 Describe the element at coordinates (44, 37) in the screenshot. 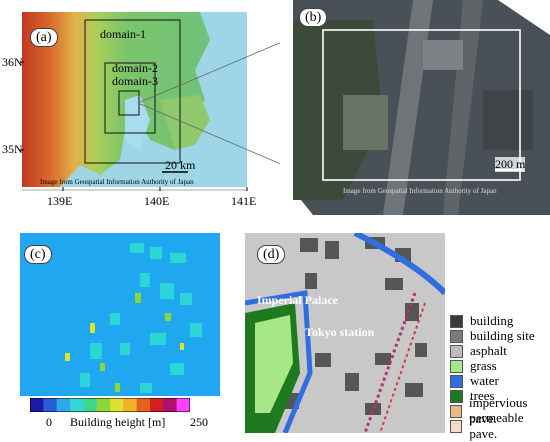

I see `panel-a-label: (a)` at that location.